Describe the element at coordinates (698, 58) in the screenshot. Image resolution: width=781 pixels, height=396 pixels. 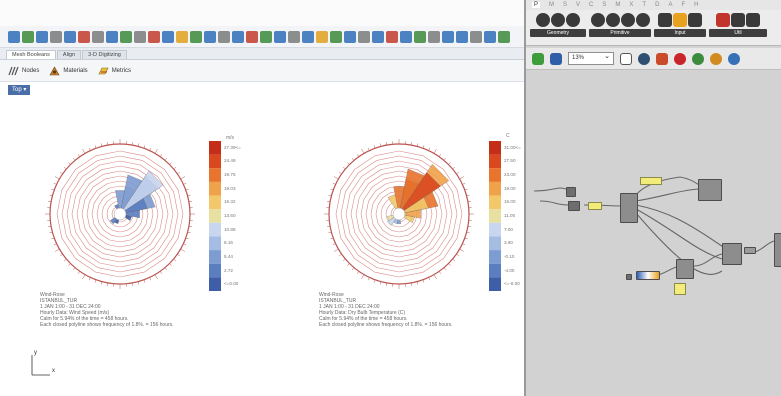
I see `shaded-preview-icon` at that location.